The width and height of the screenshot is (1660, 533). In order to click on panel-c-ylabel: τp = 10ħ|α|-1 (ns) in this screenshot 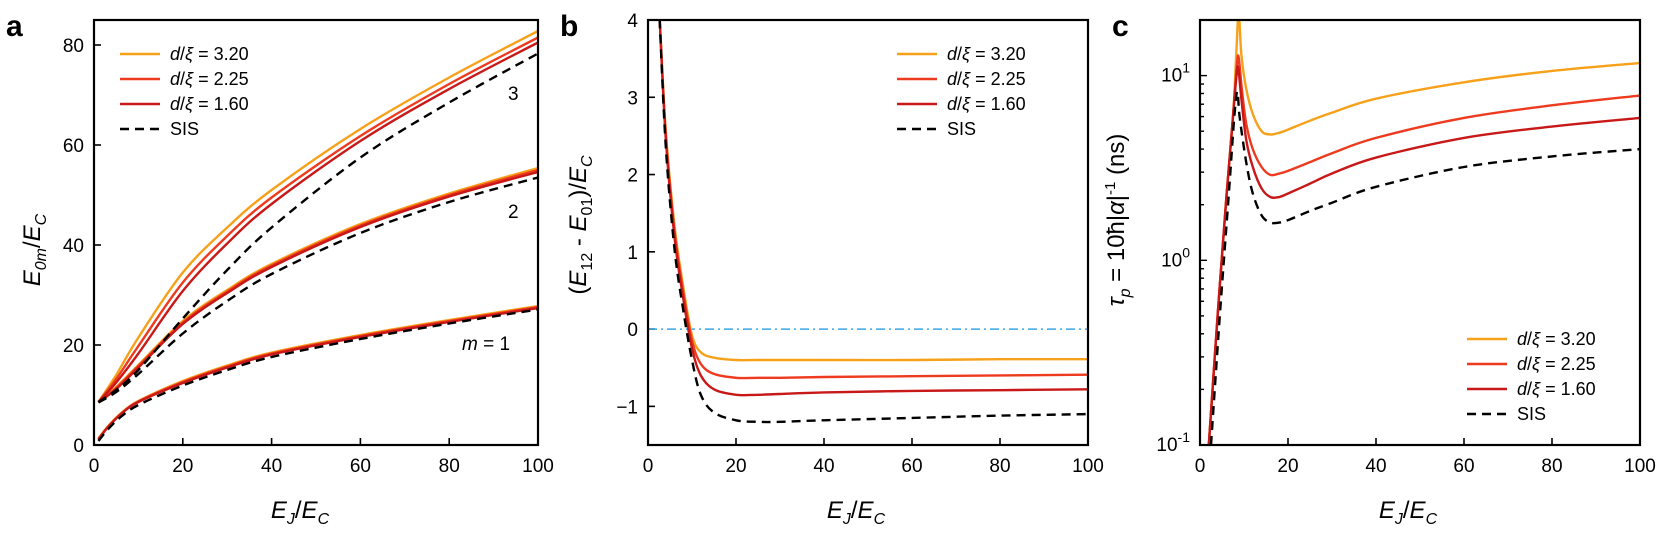, I will do `click(1118, 220)`.